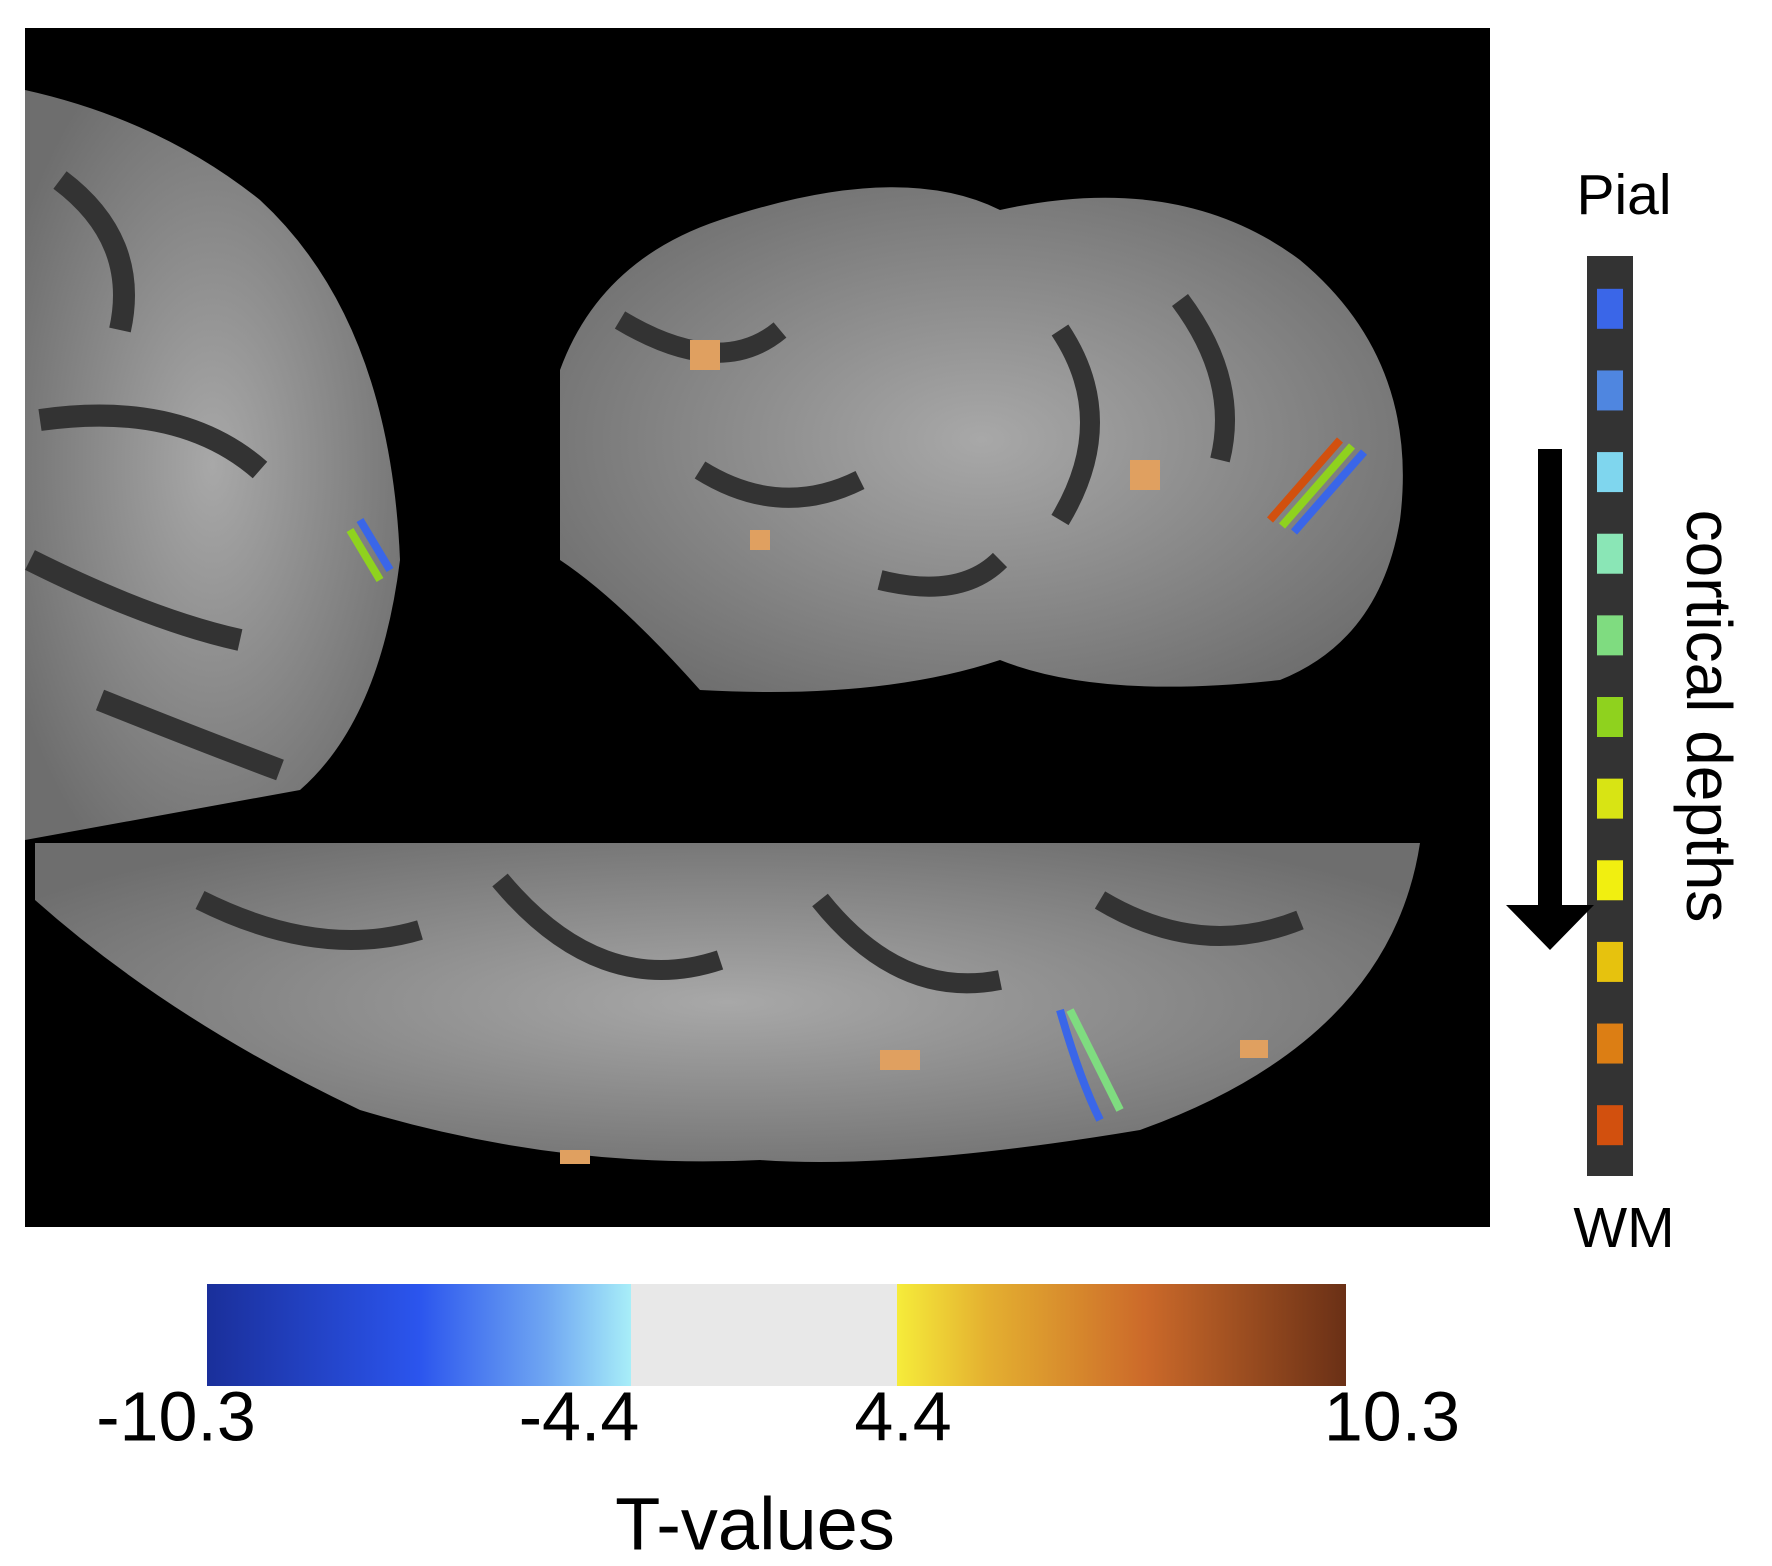 The image size is (1772, 1566). I want to click on colorbar, so click(776, 1335).